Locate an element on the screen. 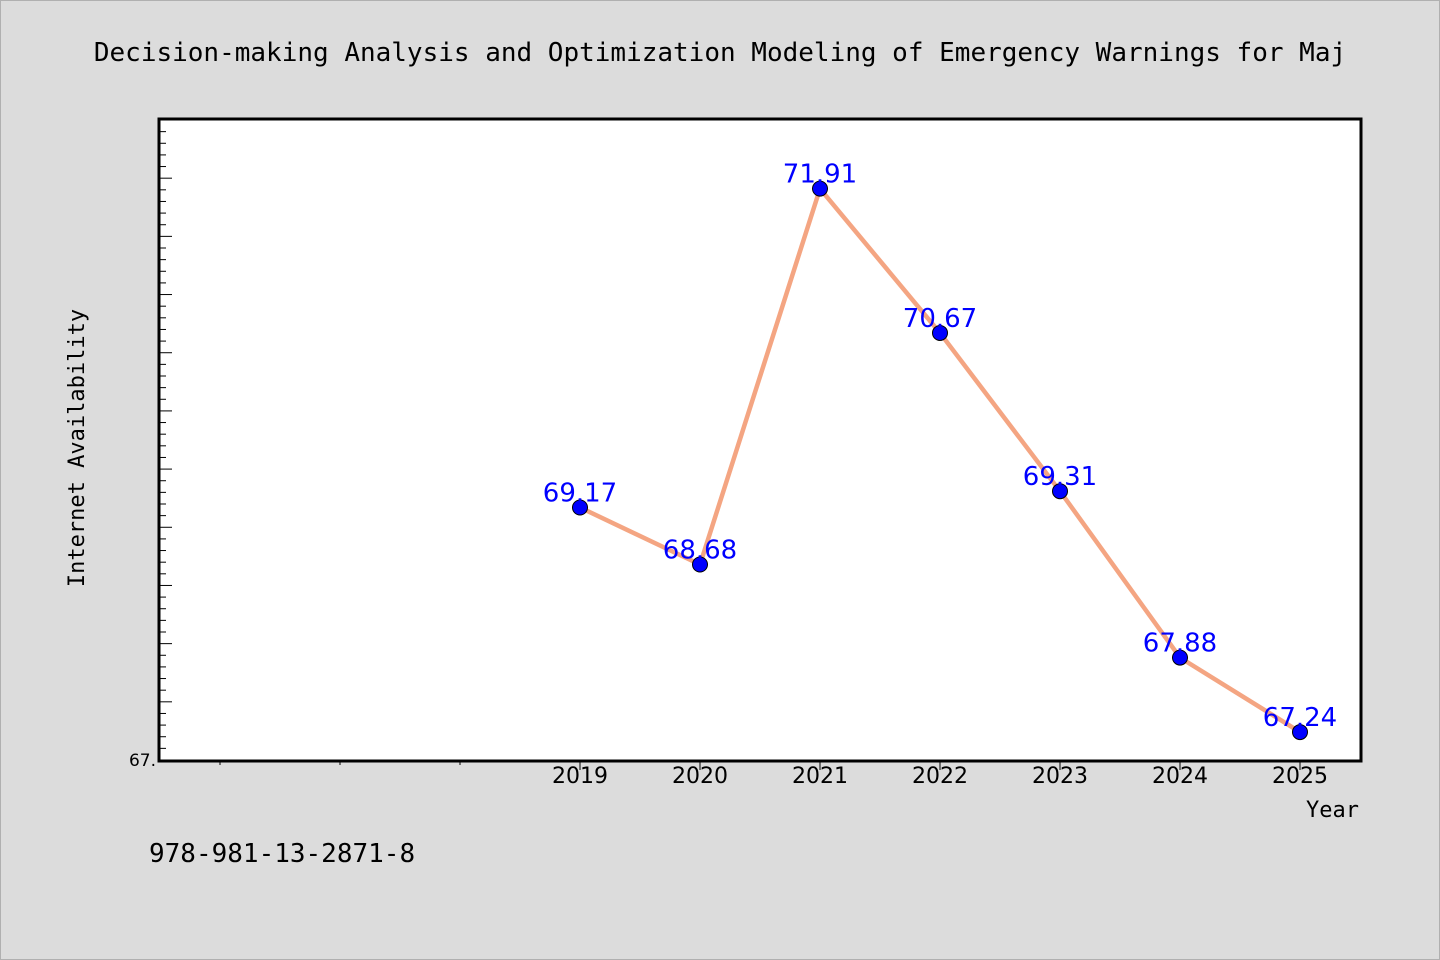 The image size is (1440, 960). y-tick-label: 67. is located at coordinates (142, 761).